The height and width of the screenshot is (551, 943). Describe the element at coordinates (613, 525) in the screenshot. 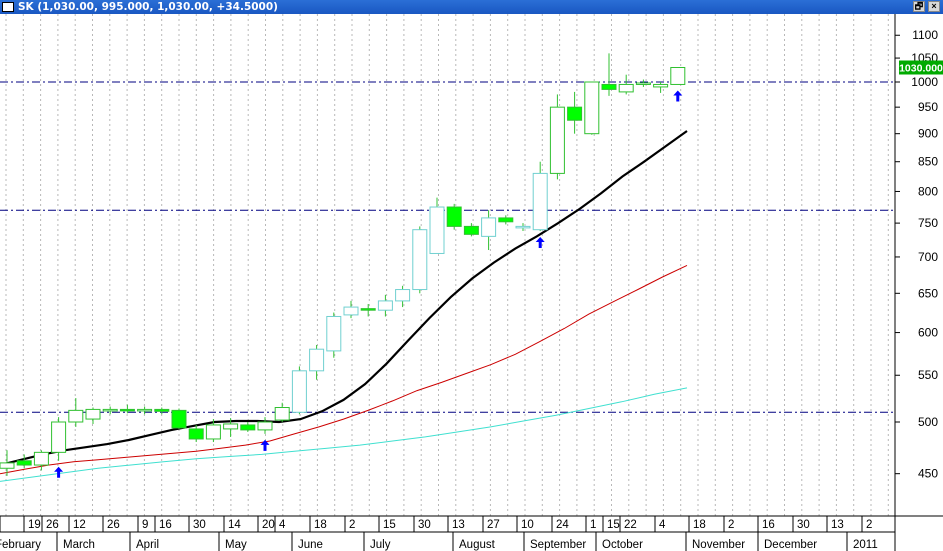

I see `x-tick-label-20: 15` at that location.